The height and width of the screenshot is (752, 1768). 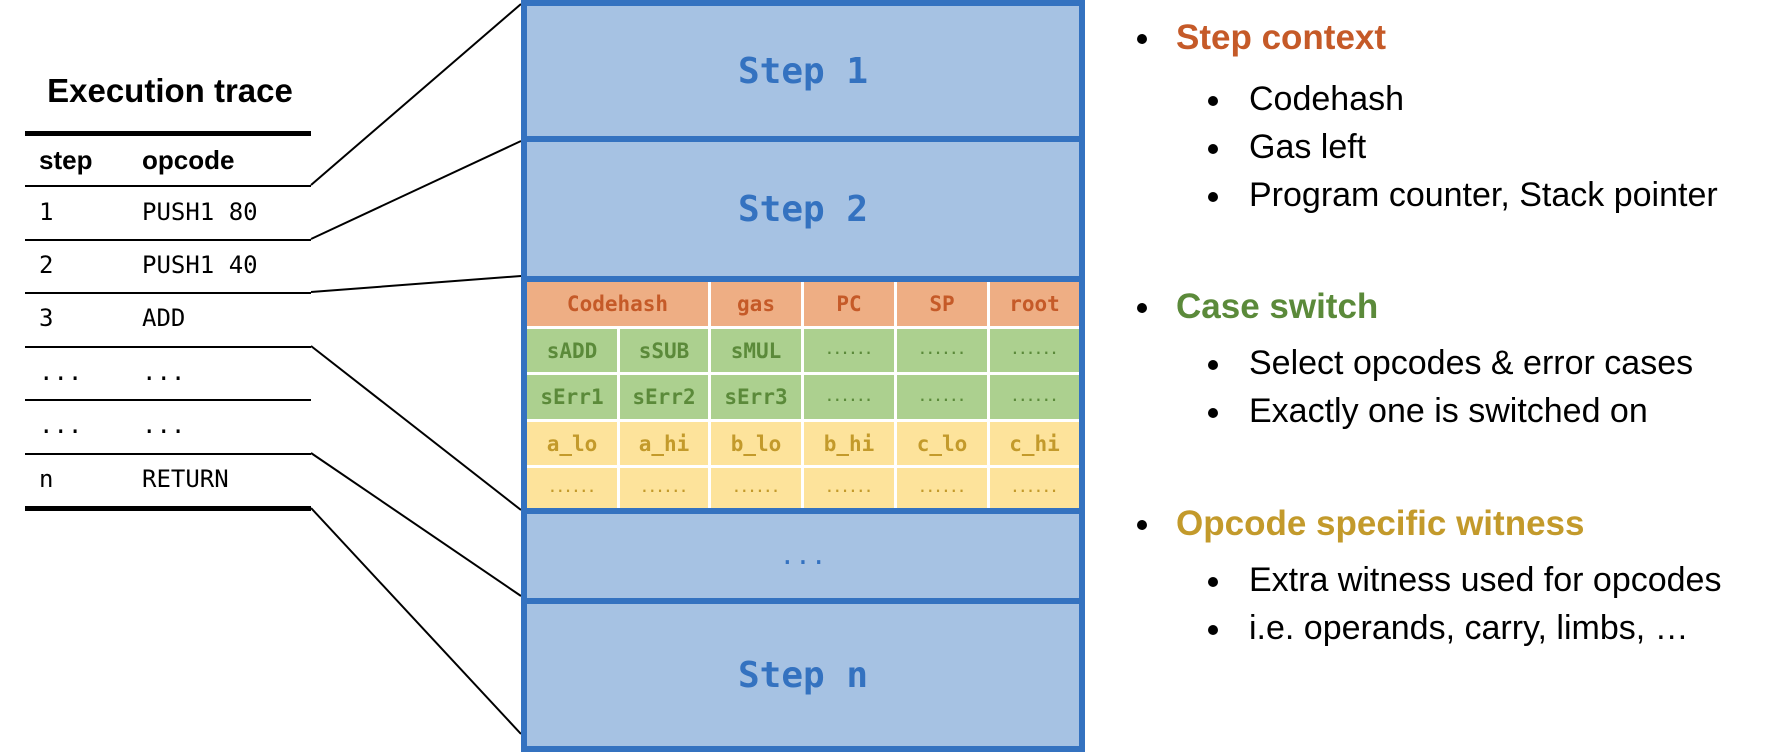 I want to click on connector-step1-top, so click(x=416, y=94).